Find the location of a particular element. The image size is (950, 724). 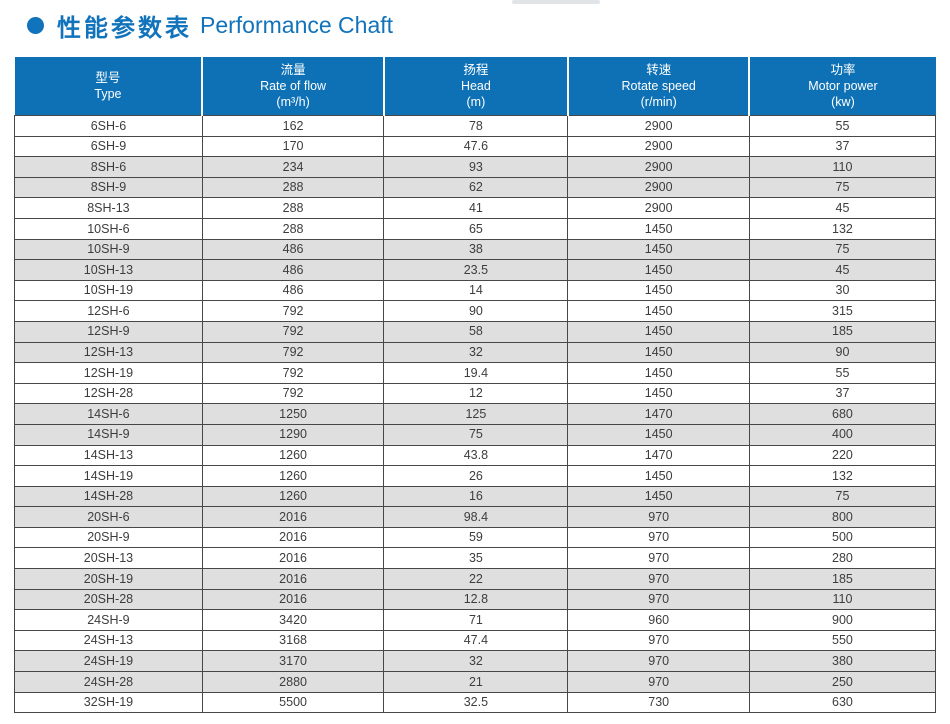

table-row: 24SH-13 3168 47.4 970 550 is located at coordinates (475, 640).